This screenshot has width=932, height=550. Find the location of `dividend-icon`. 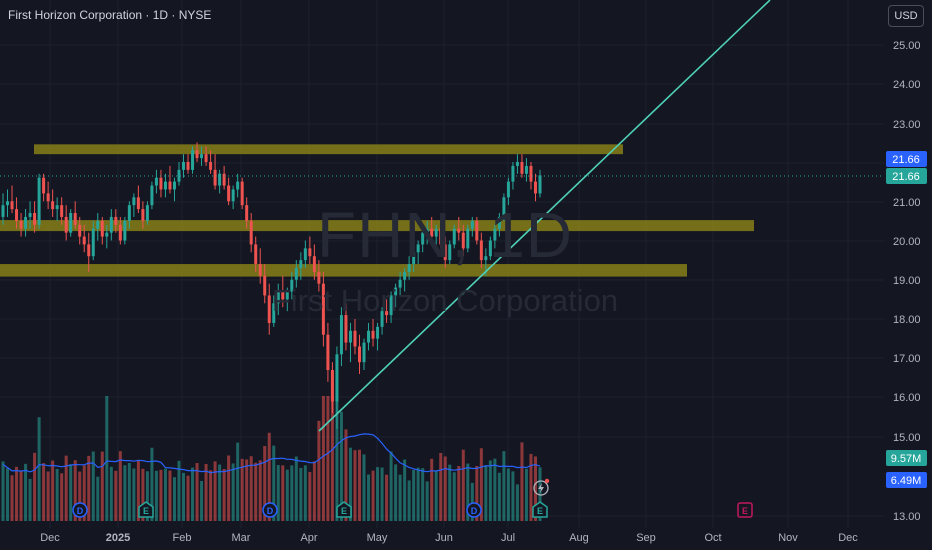

dividend-icon is located at coordinates (474, 510).